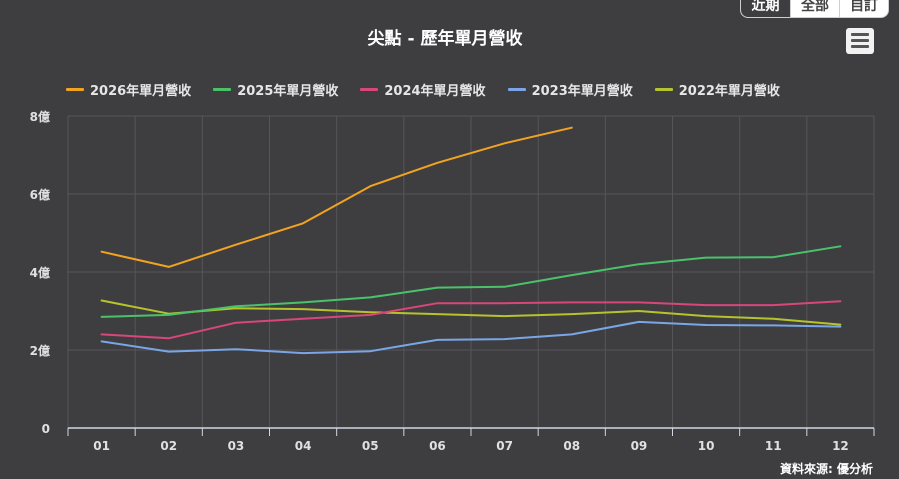 The height and width of the screenshot is (479, 899). Describe the element at coordinates (236, 446) in the screenshot. I see `x-tick-label: 03` at that location.